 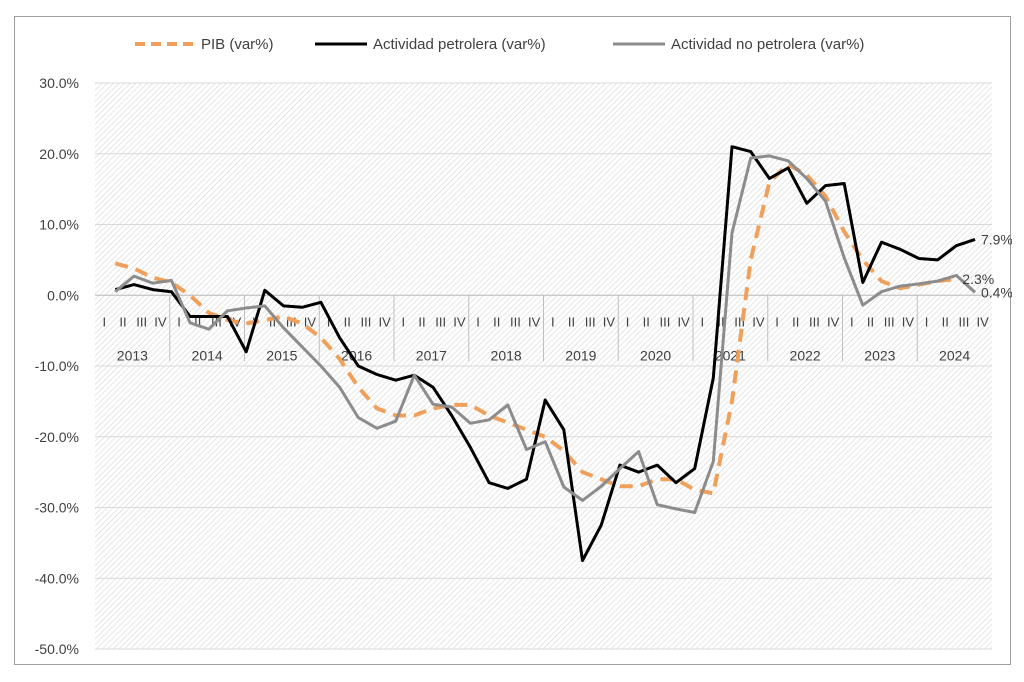 What do you see at coordinates (281, 355) in the screenshot?
I see `year-label: 2015` at bounding box center [281, 355].